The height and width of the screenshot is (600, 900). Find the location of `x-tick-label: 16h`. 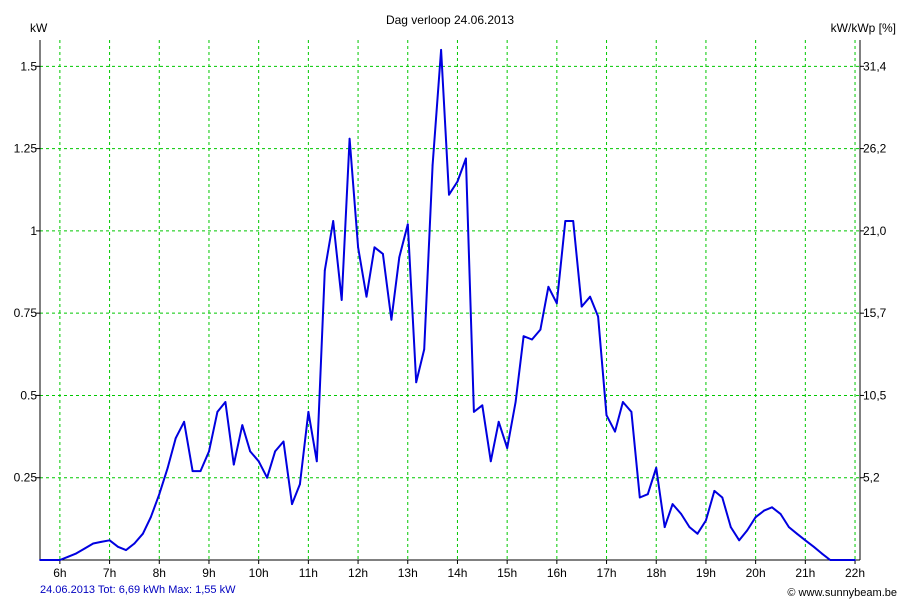

x-tick-label: 16h is located at coordinates (557, 573).